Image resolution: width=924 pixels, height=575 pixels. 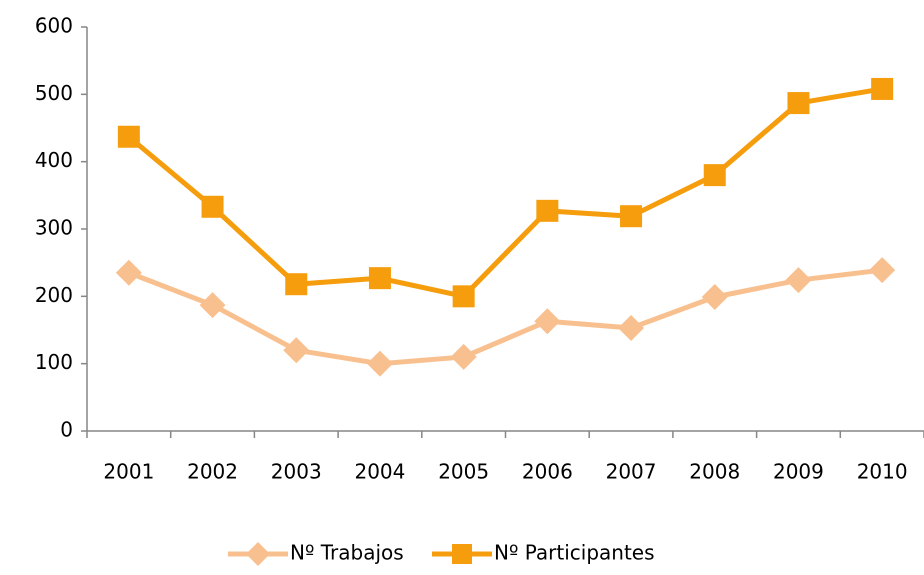 What do you see at coordinates (714, 472) in the screenshot?
I see `x-tick-label: 2008` at bounding box center [714, 472].